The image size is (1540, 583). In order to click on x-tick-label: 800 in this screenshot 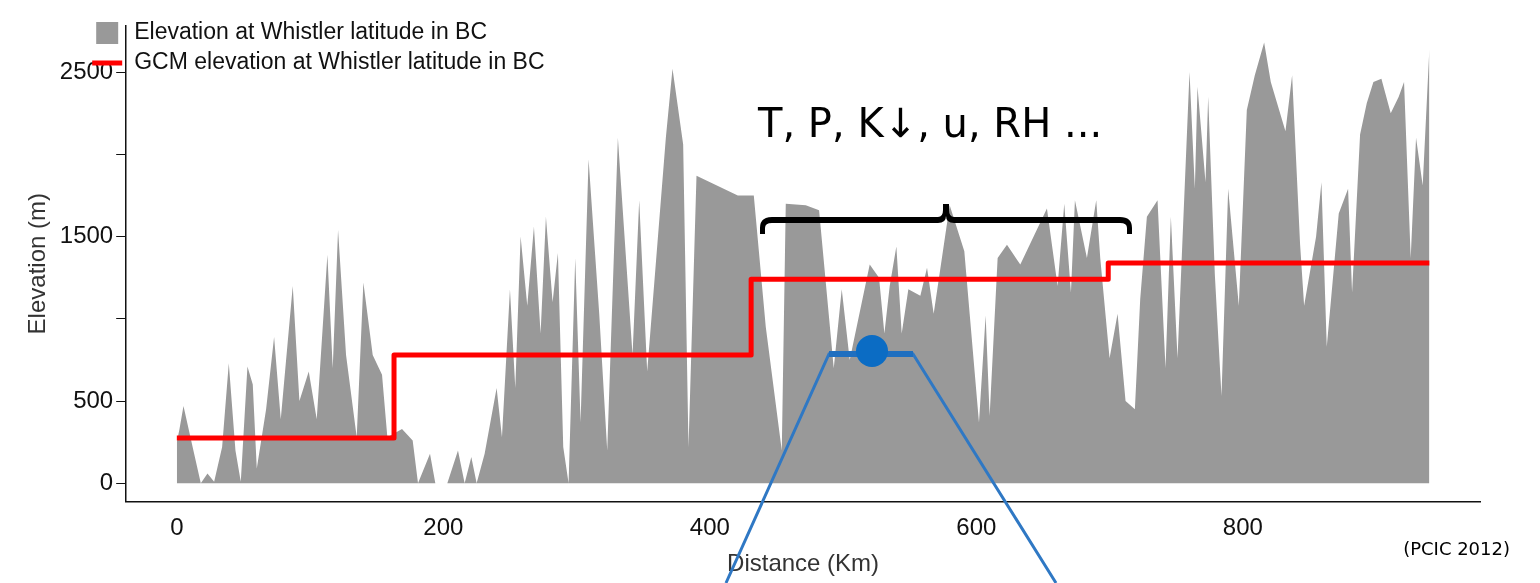, I will do `click(1242, 527)`.